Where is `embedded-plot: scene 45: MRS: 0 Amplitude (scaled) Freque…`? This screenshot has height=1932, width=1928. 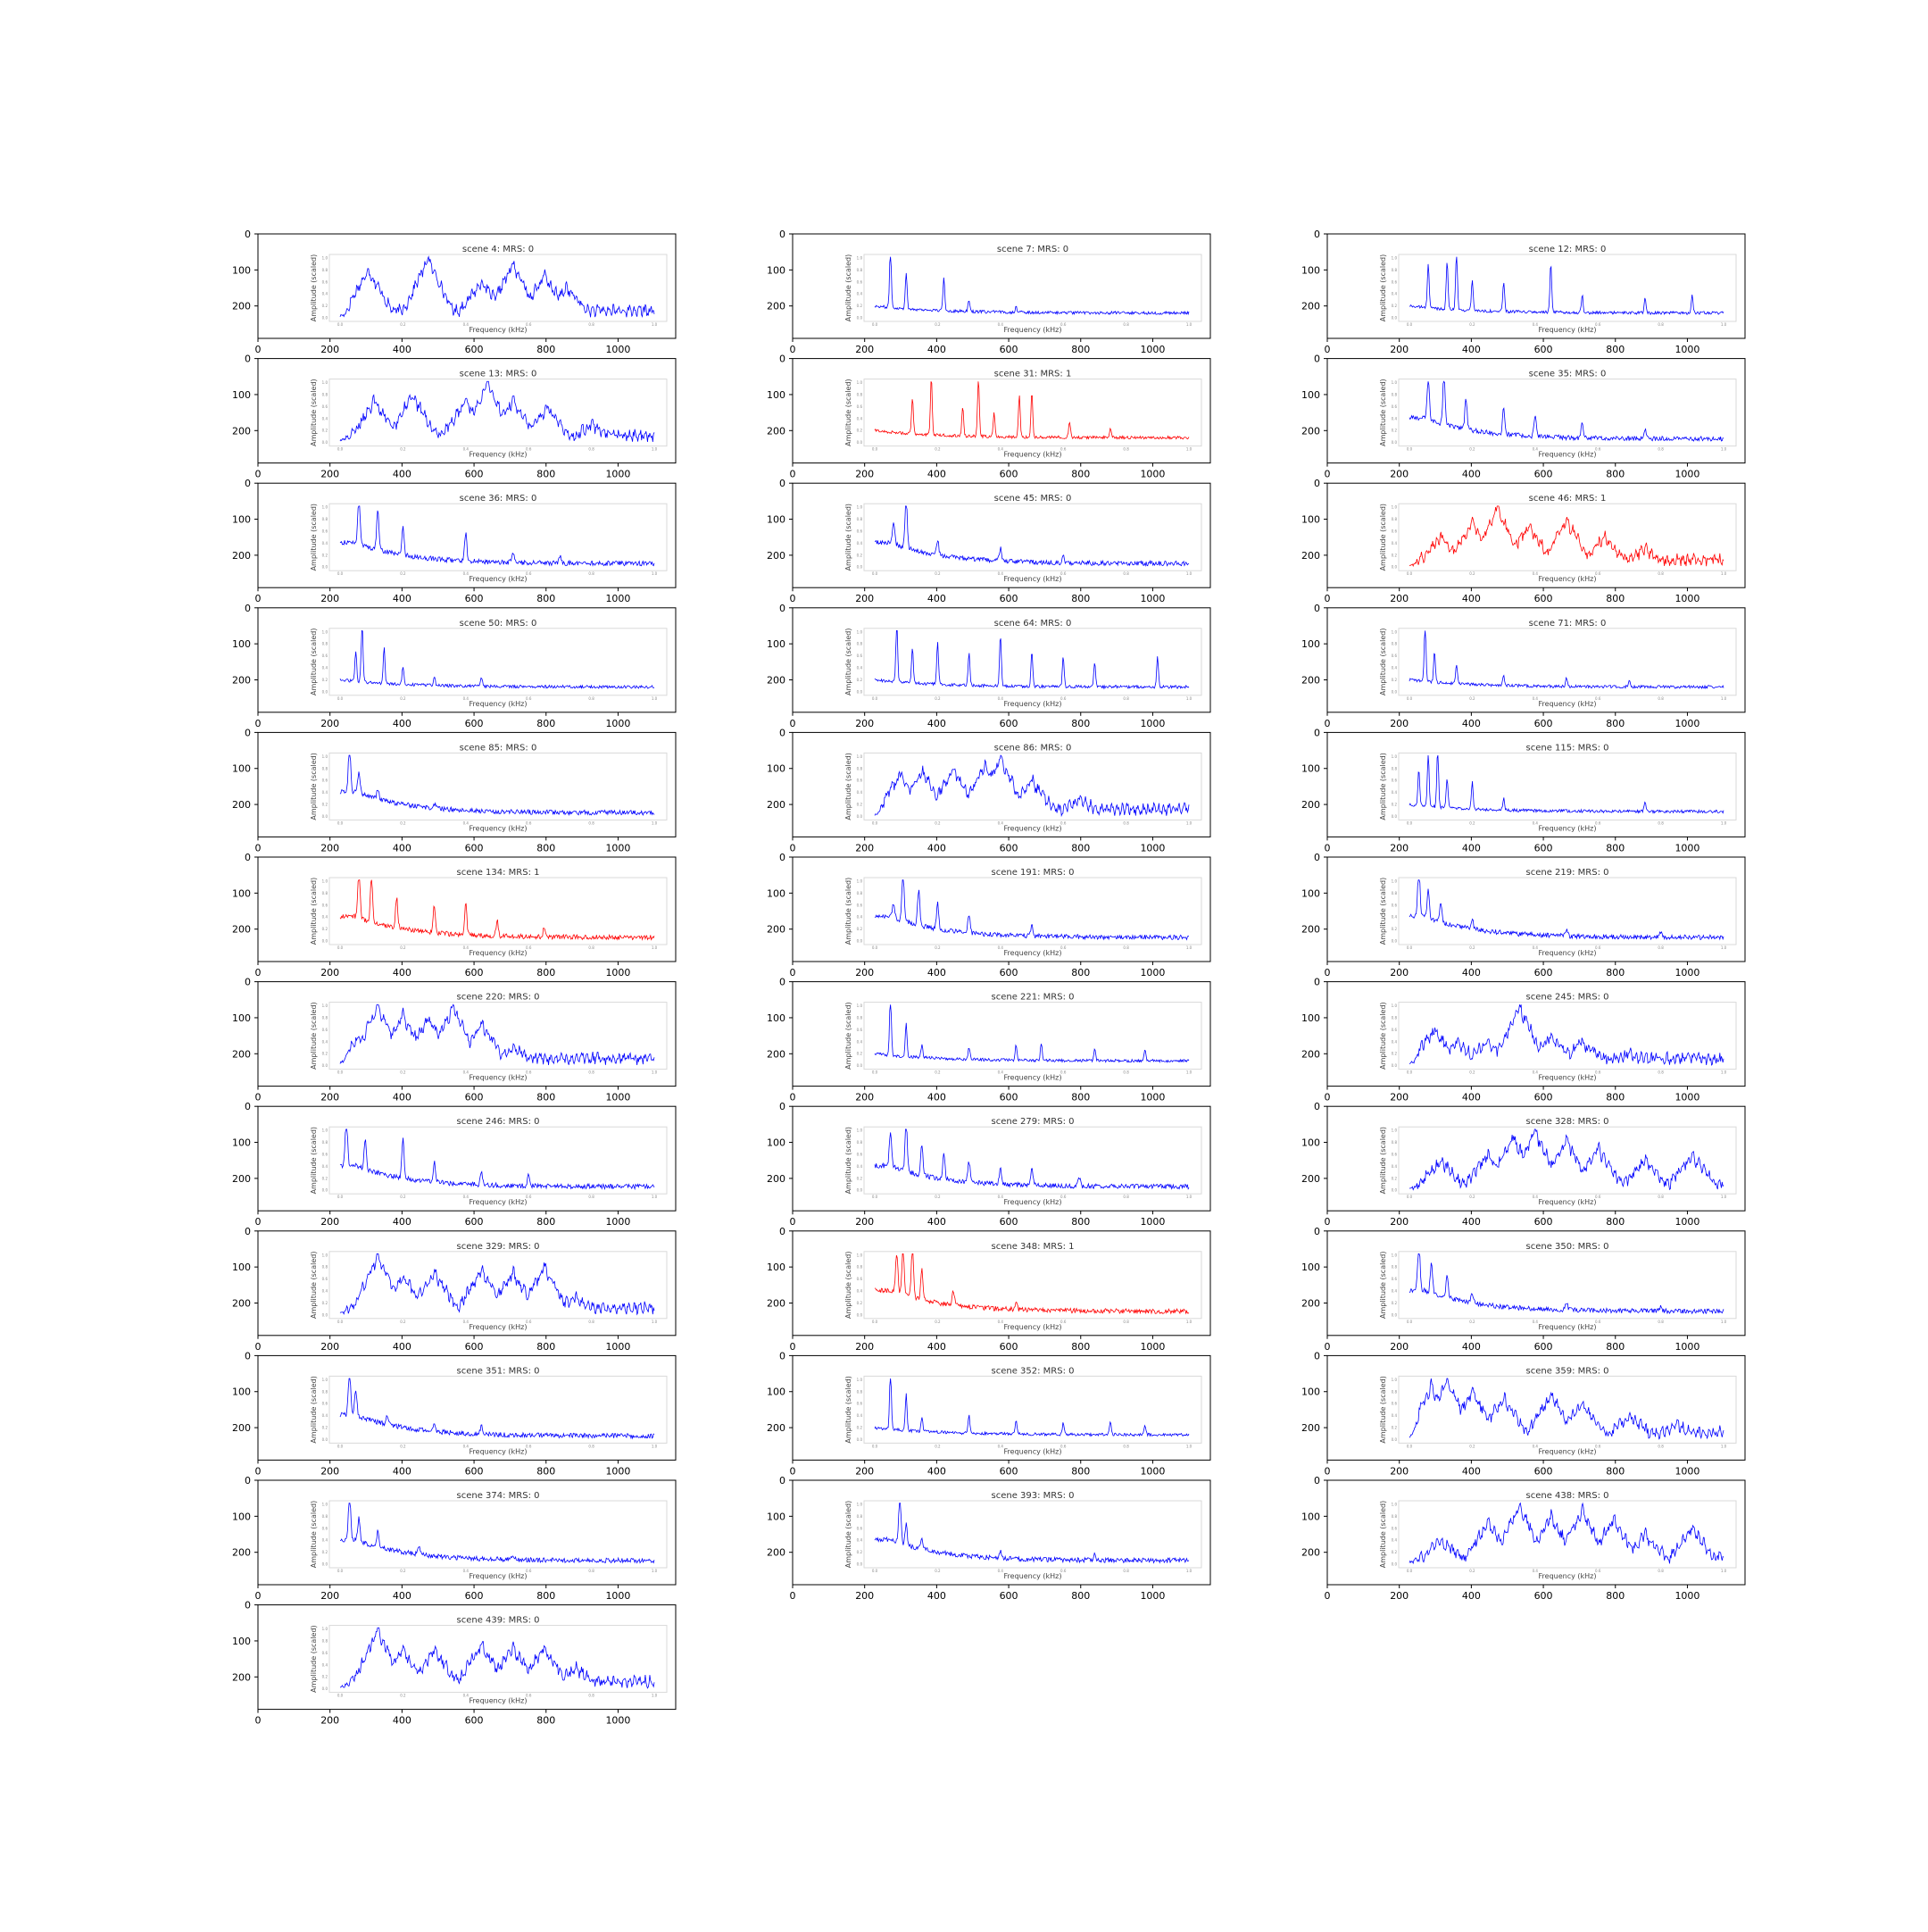 embedded-plot: scene 45: MRS: 0 Amplitude (scaled) Freque… is located at coordinates (1023, 538).